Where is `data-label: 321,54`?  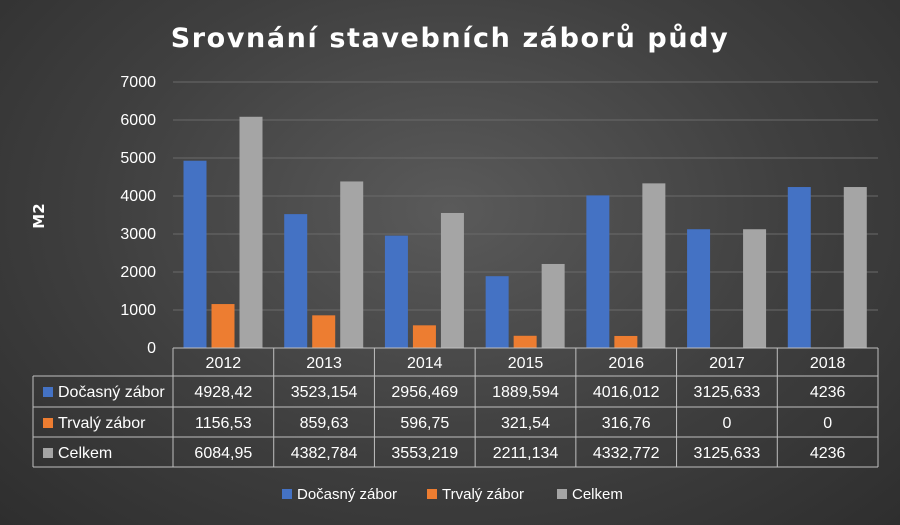 data-label: 321,54 is located at coordinates (525, 423).